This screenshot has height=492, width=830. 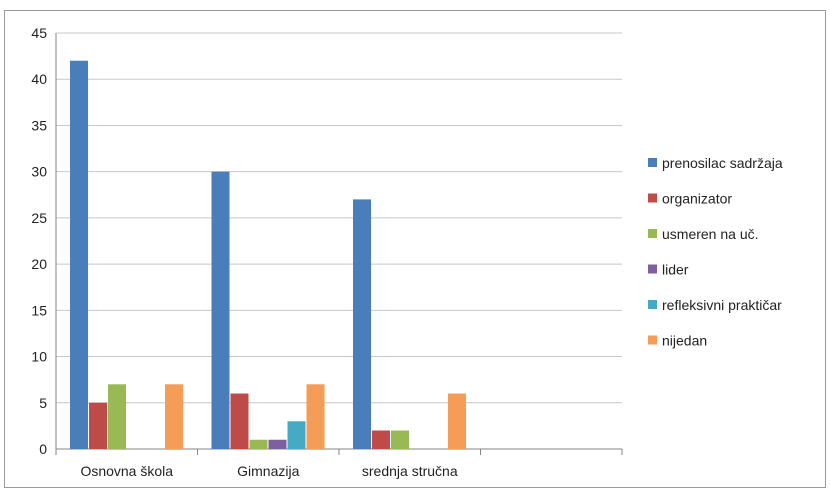 What do you see at coordinates (39, 264) in the screenshot?
I see `y-tick-label: 20` at bounding box center [39, 264].